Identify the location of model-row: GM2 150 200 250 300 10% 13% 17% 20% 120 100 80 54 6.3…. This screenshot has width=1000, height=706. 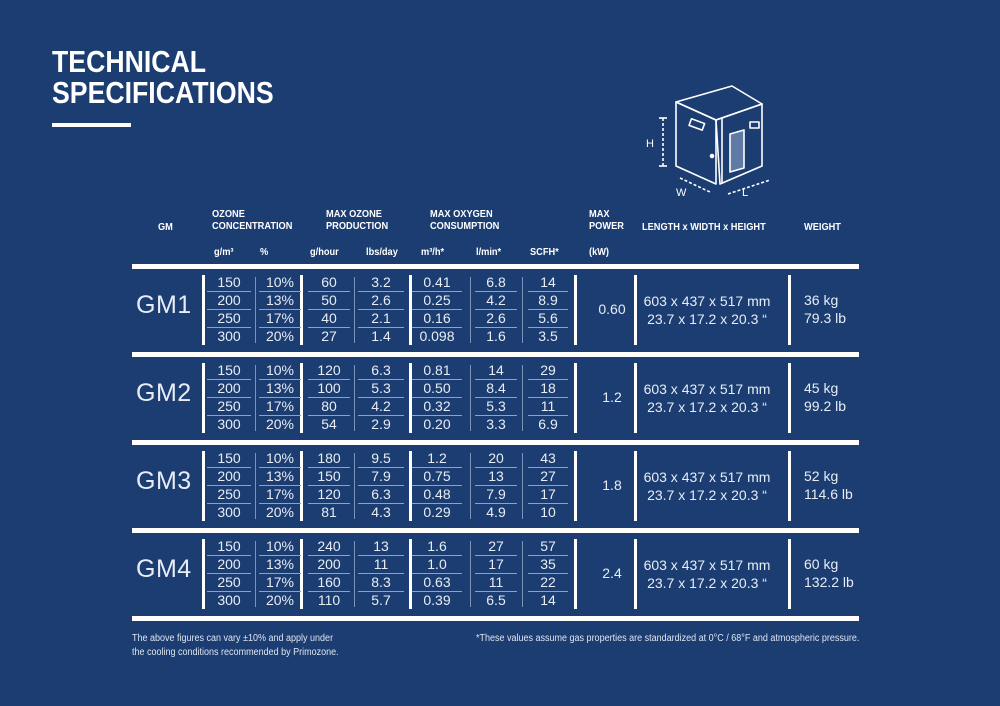
(495, 400).